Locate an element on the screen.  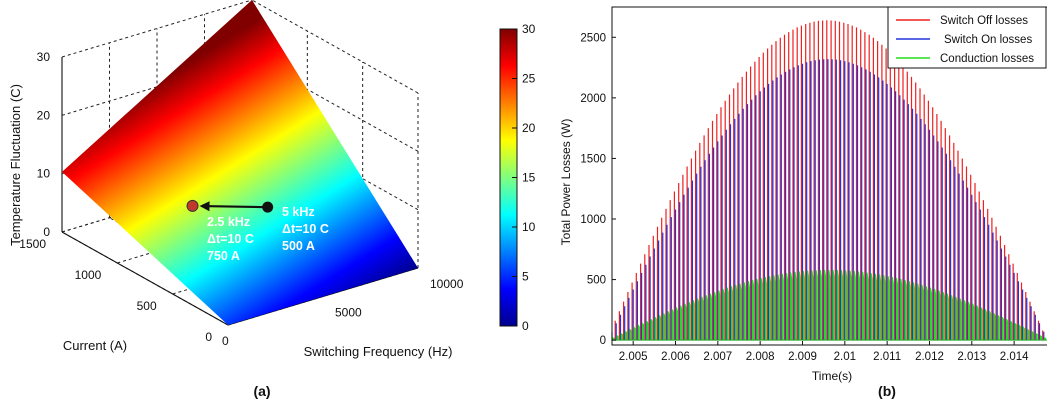
operating-point-5khz is located at coordinates (268, 207).